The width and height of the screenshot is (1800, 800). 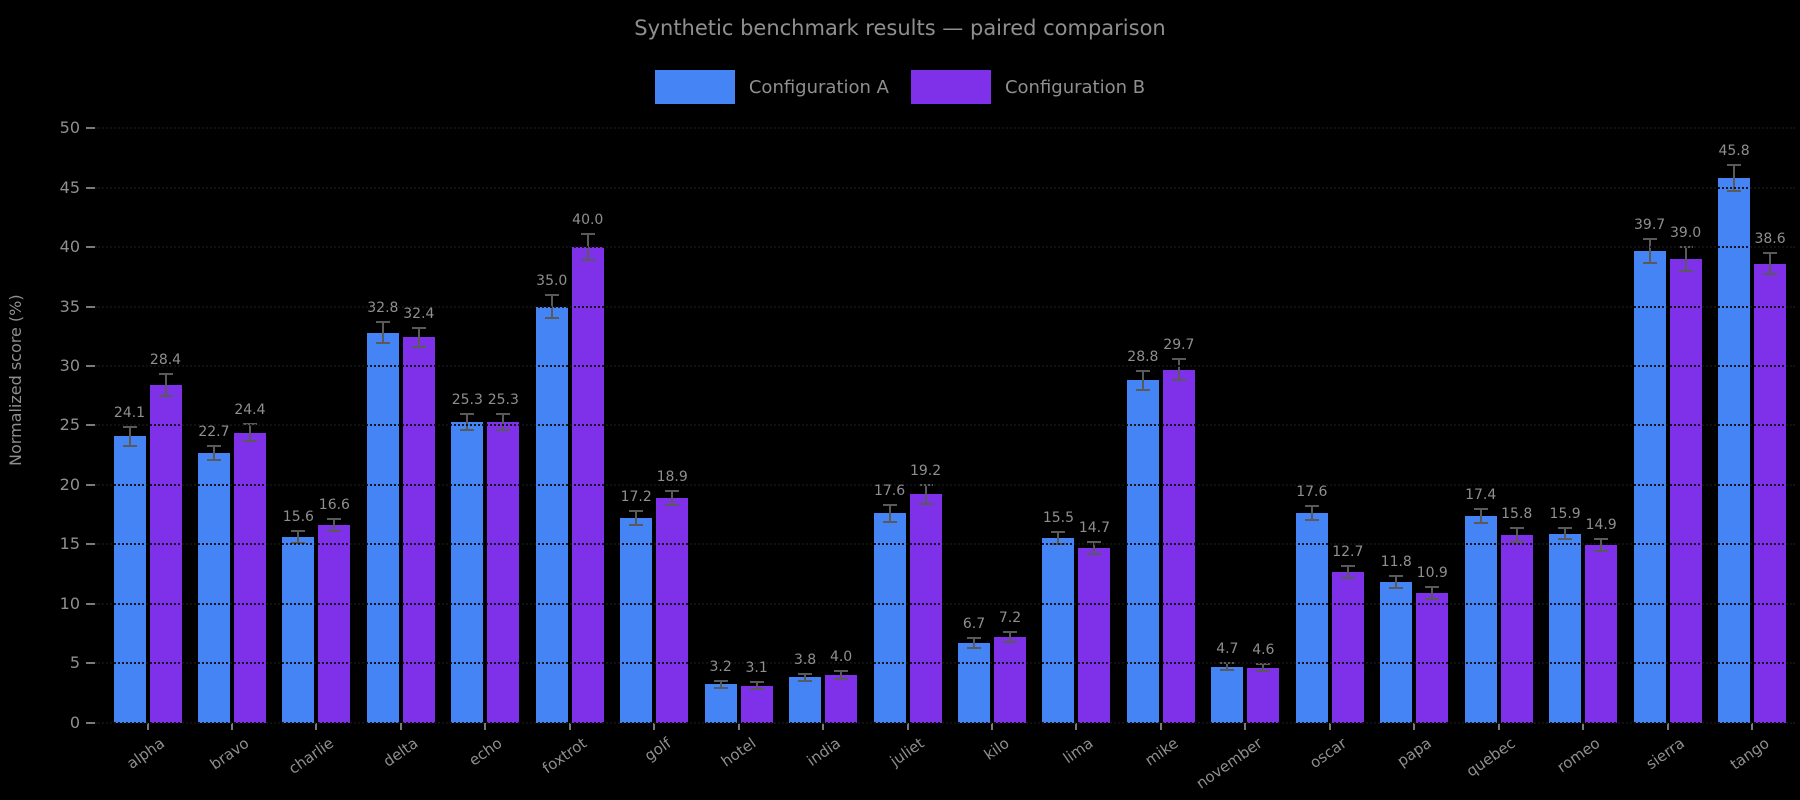 I want to click on y-tick-label: 35, so click(x=69, y=306).